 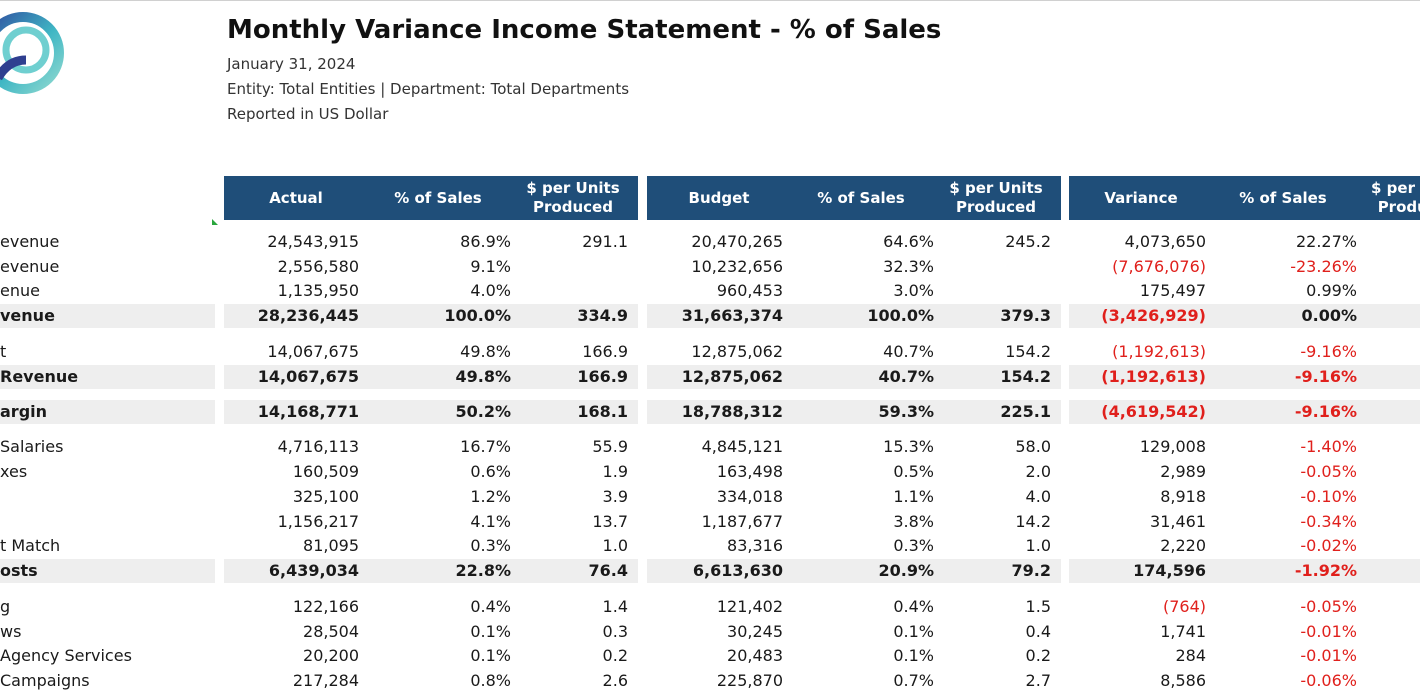 What do you see at coordinates (602, 315) in the screenshot?
I see `cell-actual-per-unit: 334.9` at bounding box center [602, 315].